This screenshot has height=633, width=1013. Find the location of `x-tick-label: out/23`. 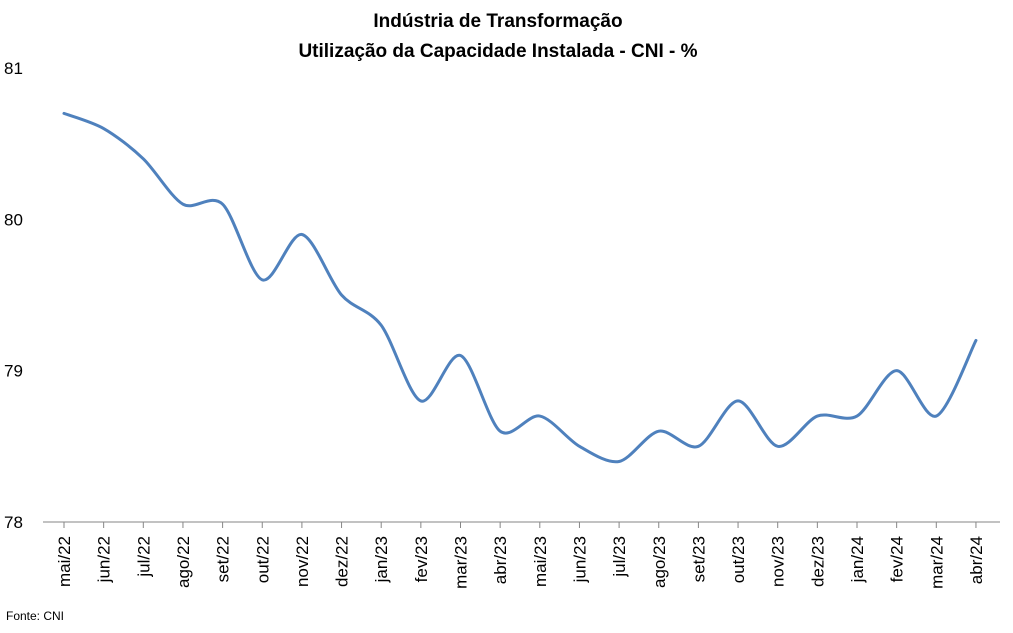

x-tick-label: out/23 is located at coordinates (738, 559).